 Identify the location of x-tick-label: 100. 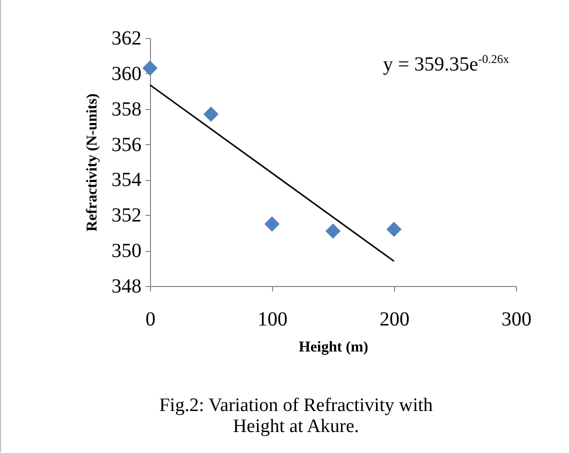
(273, 319).